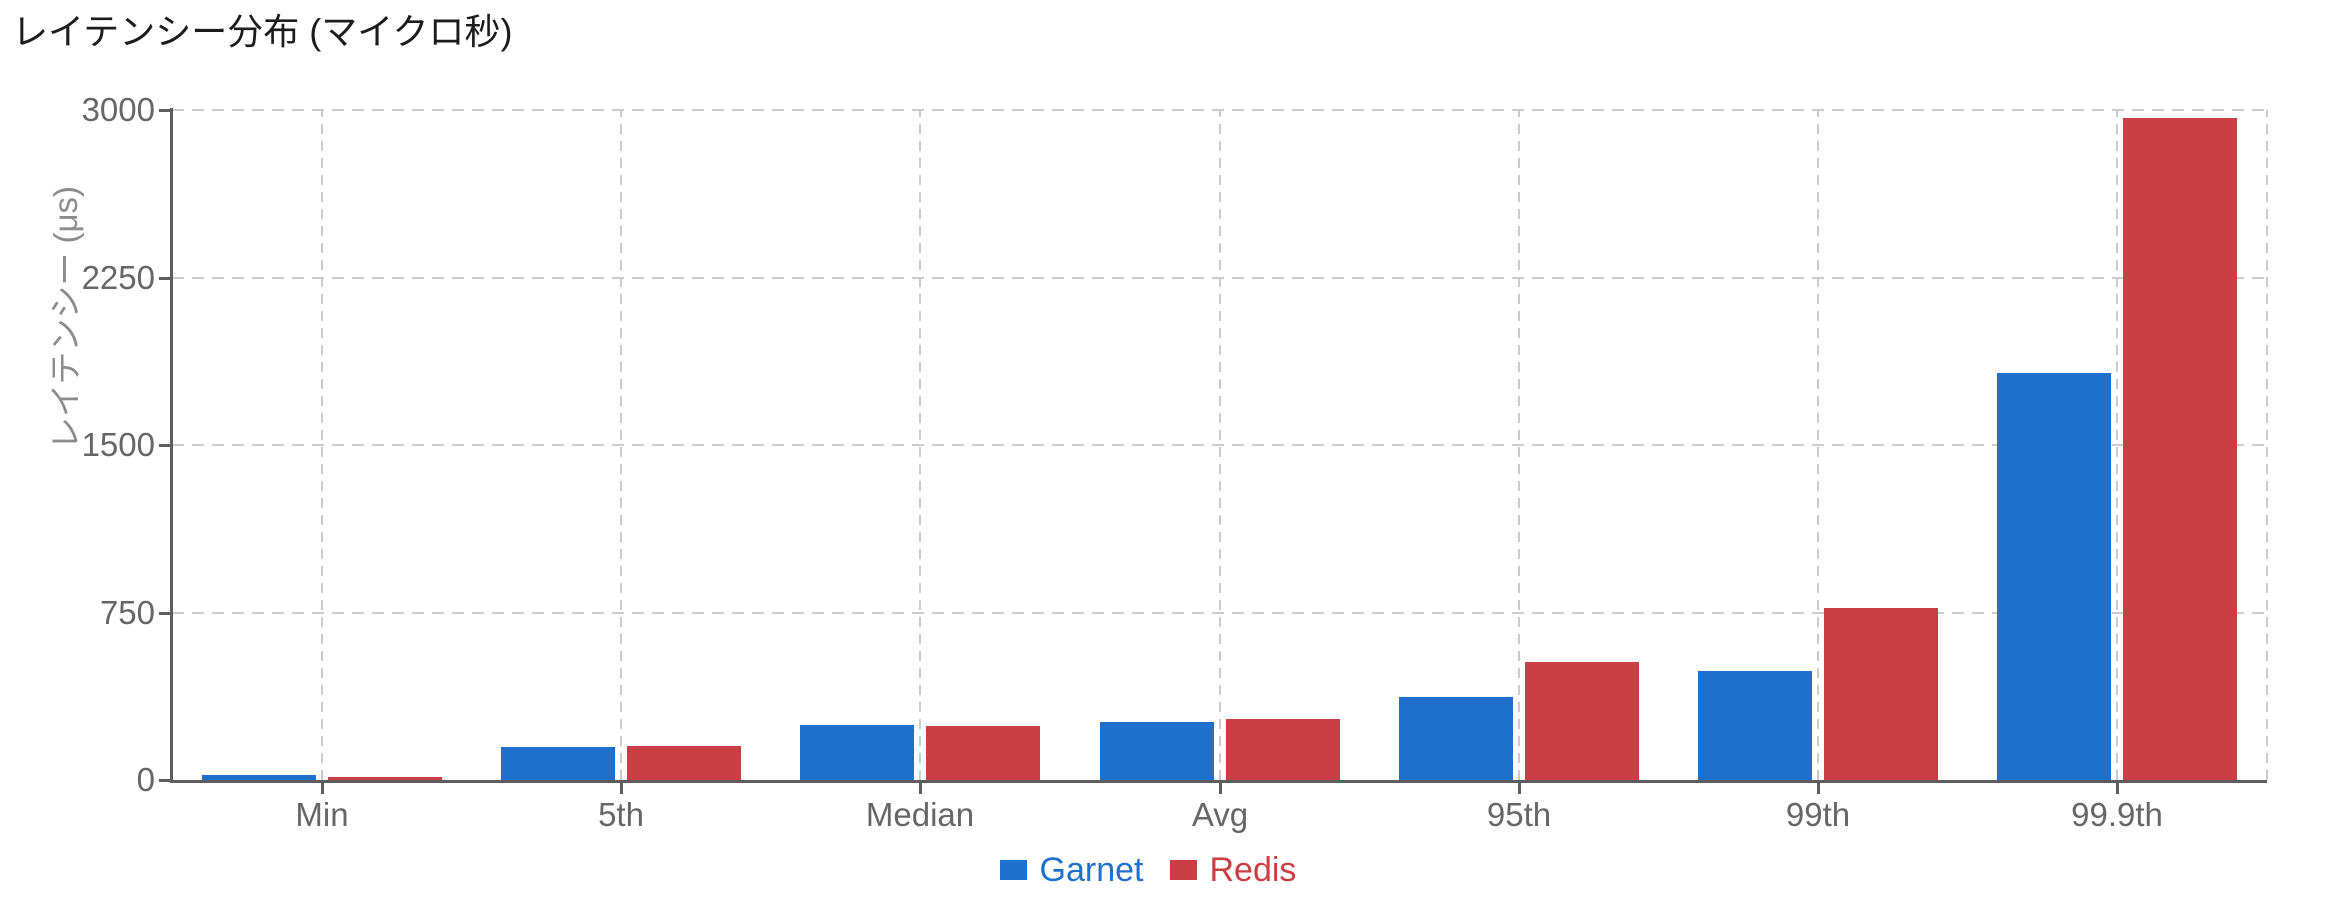 The image size is (2338, 906). What do you see at coordinates (65, 318) in the screenshot?
I see `y-axis-title: レイテンシー (μs)` at bounding box center [65, 318].